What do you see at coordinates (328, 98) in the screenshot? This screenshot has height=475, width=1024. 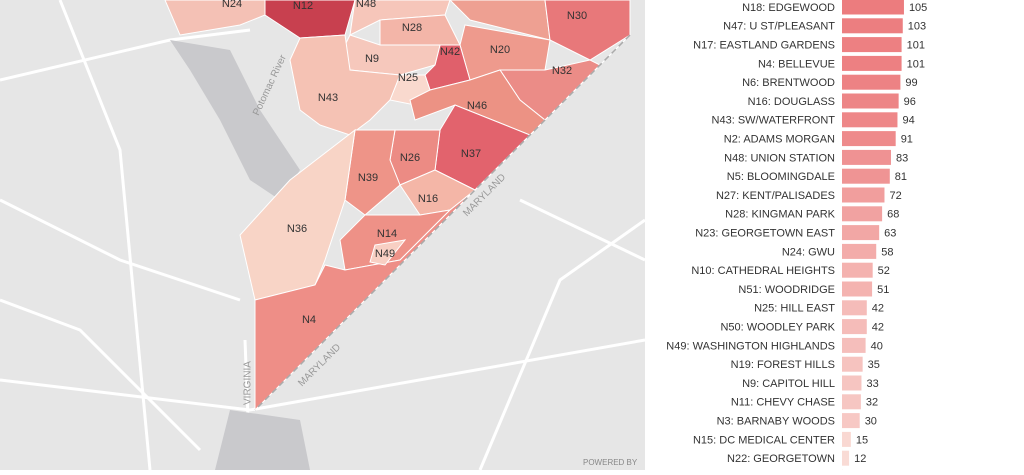 I see `district-label: N43` at bounding box center [328, 98].